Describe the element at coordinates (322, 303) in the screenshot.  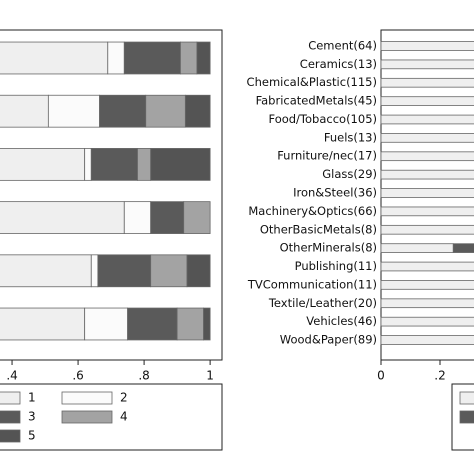
I see `y-tick-label: Textile/Leather(20)` at that location.